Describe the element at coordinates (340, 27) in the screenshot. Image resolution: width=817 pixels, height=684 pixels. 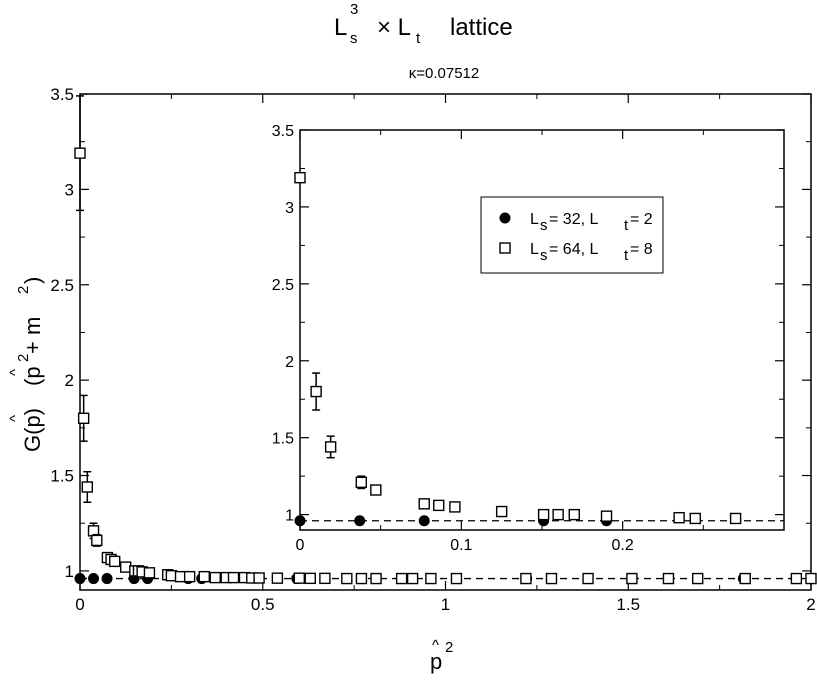
I see `title-L: L` at that location.